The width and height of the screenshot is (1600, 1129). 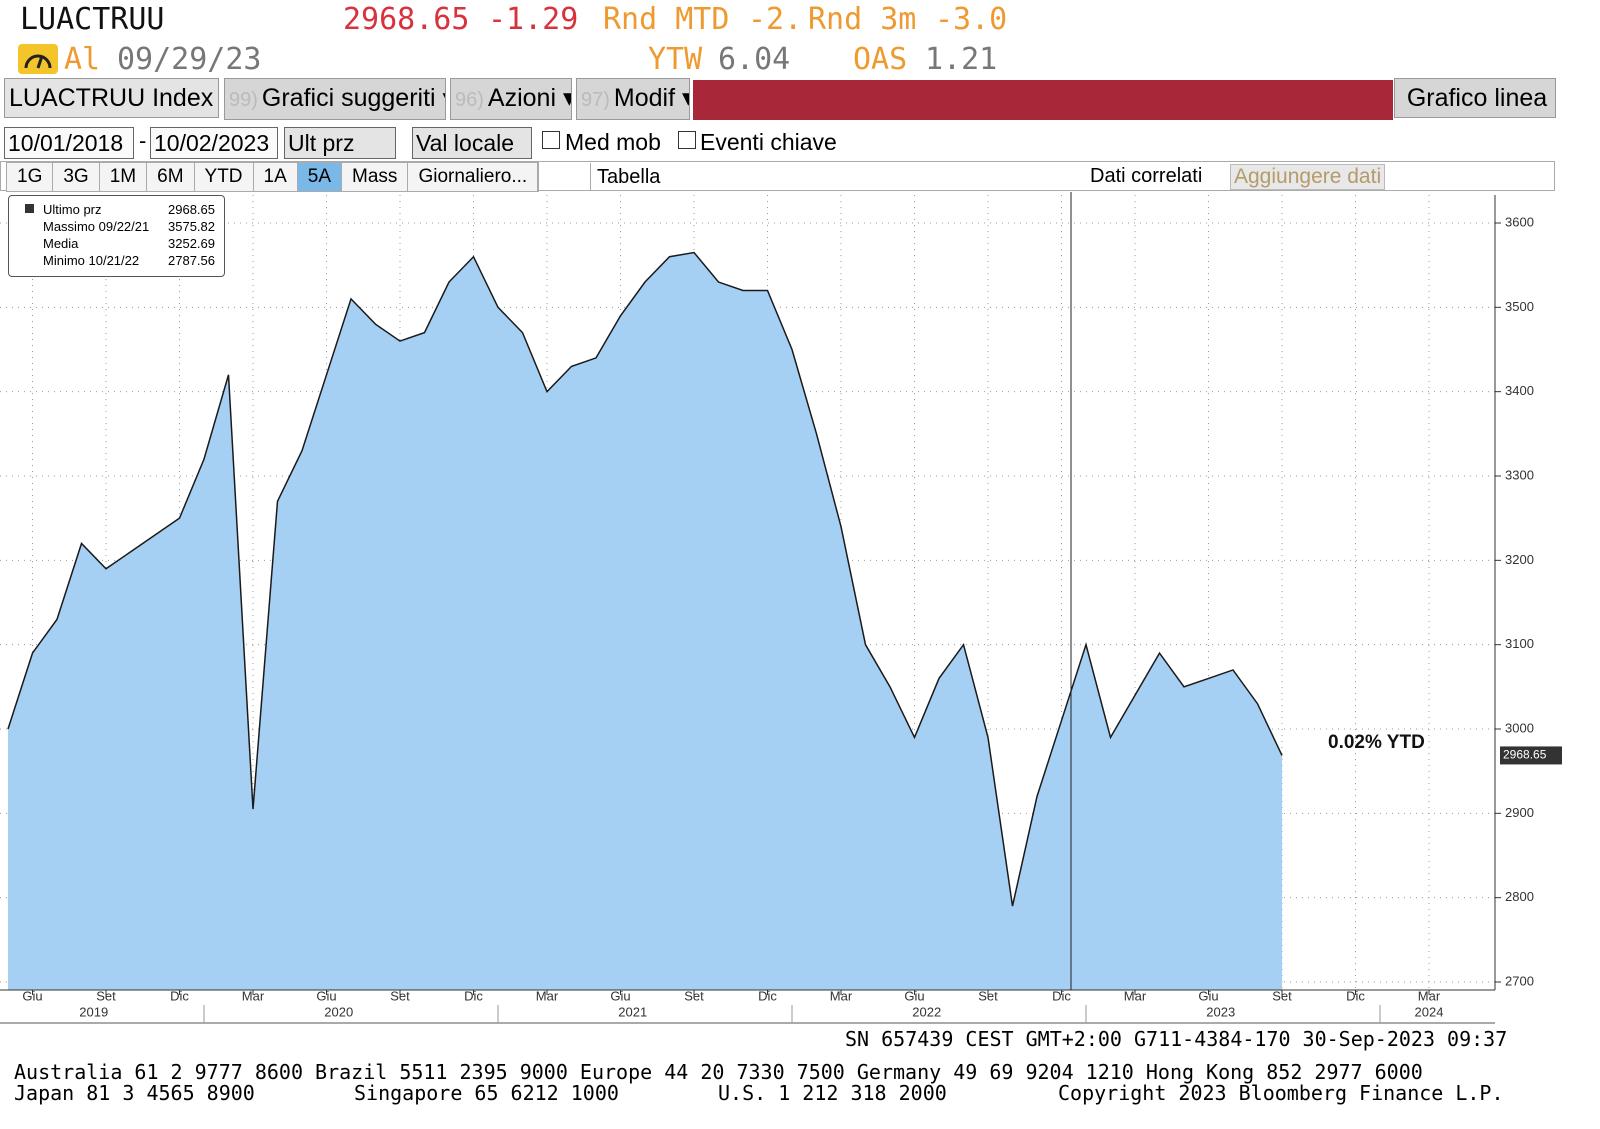 What do you see at coordinates (1519, 221) in the screenshot?
I see `y-tick-label: 3600` at bounding box center [1519, 221].